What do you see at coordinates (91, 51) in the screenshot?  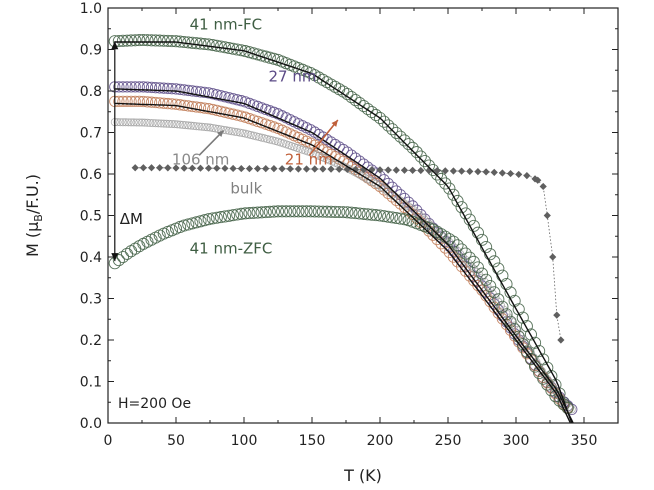 I see `y-tick-label: 0.9` at bounding box center [91, 51].